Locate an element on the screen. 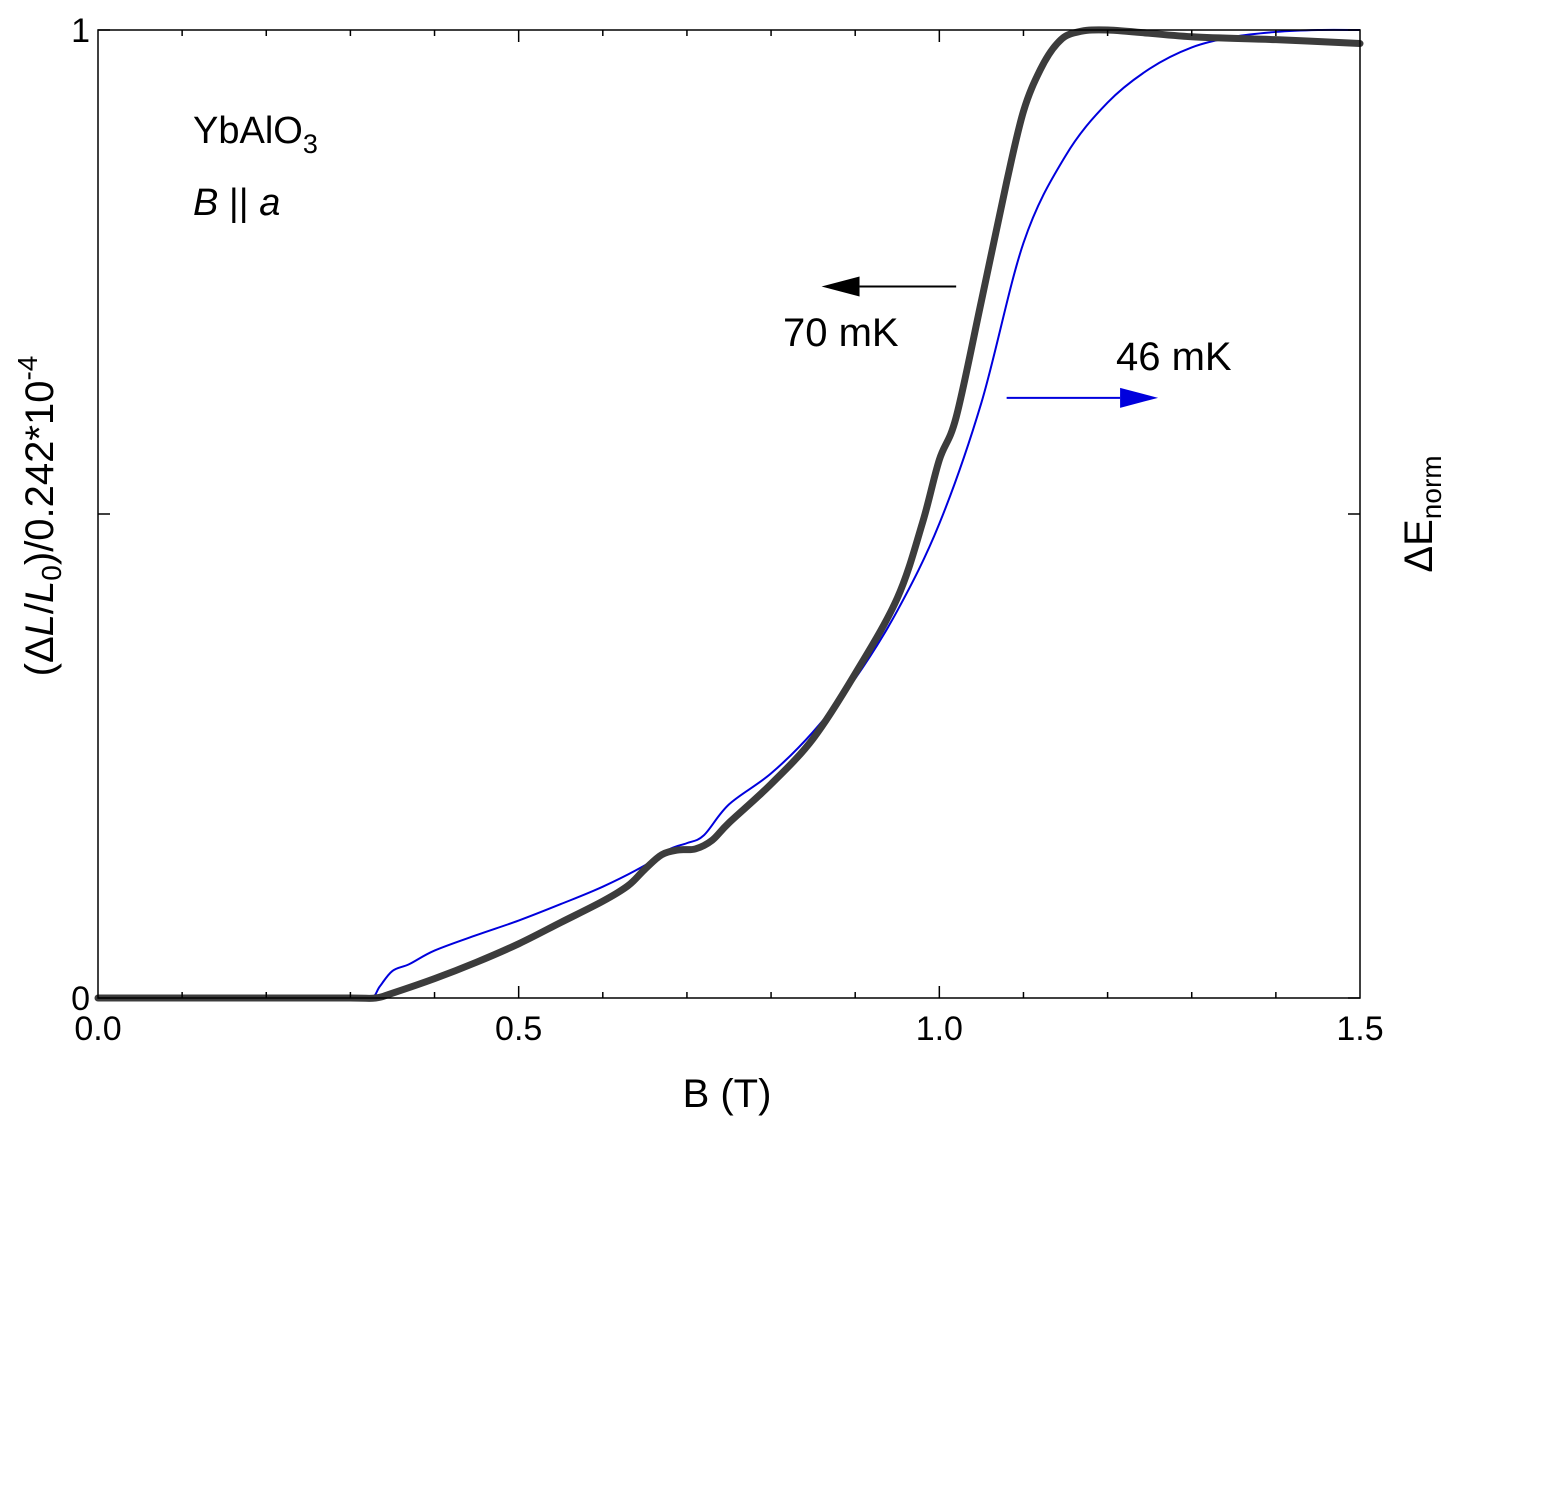 Image resolution: width=1544 pixels, height=1501 pixels. x-tick-label: 0.5 is located at coordinates (518, 1029).